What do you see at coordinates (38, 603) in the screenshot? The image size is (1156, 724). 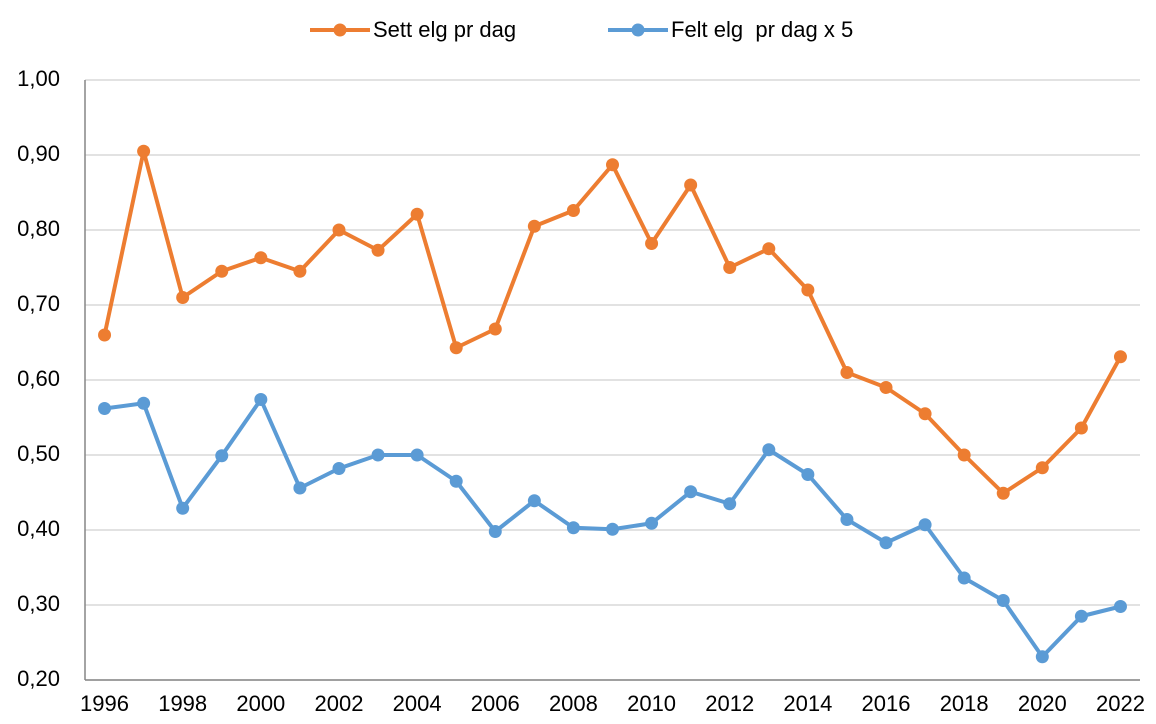 I see `y-tick-label: 0,30` at bounding box center [38, 603].